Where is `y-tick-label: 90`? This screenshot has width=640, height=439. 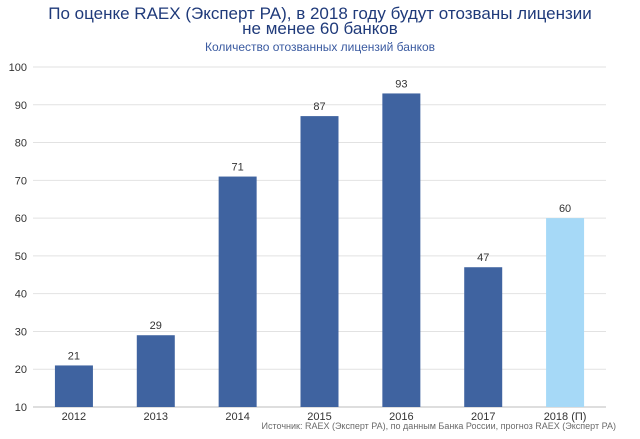
y-tick-label: 90 is located at coordinates (21, 106).